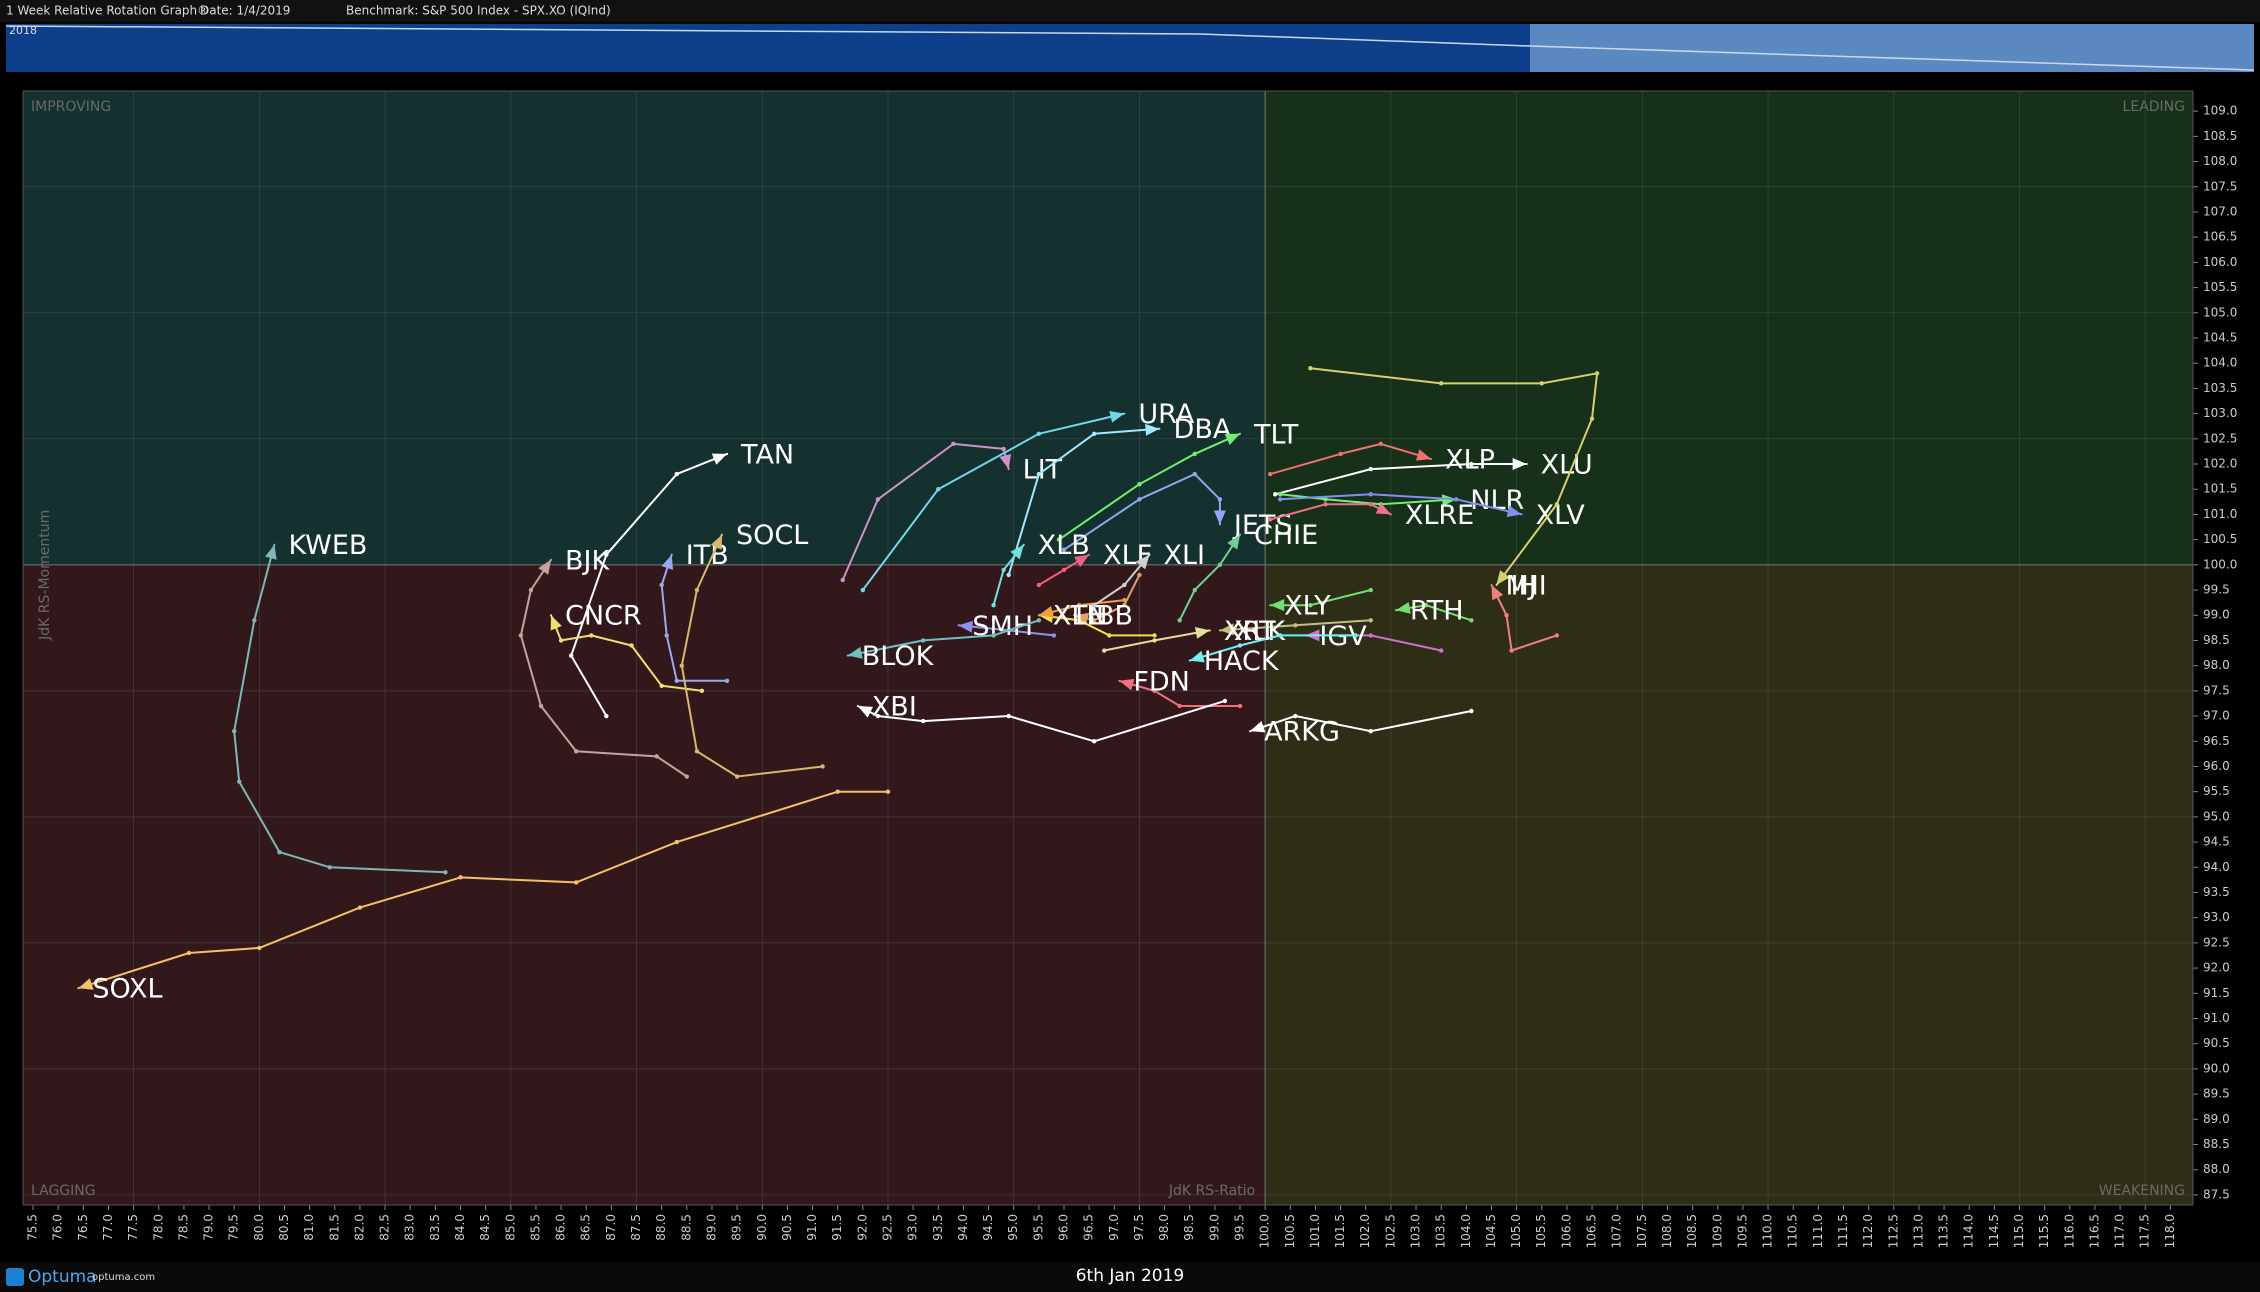 The width and height of the screenshot is (2260, 1292). What do you see at coordinates (1114, 1227) in the screenshot?
I see `x-tick-label: 97.0` at bounding box center [1114, 1227].